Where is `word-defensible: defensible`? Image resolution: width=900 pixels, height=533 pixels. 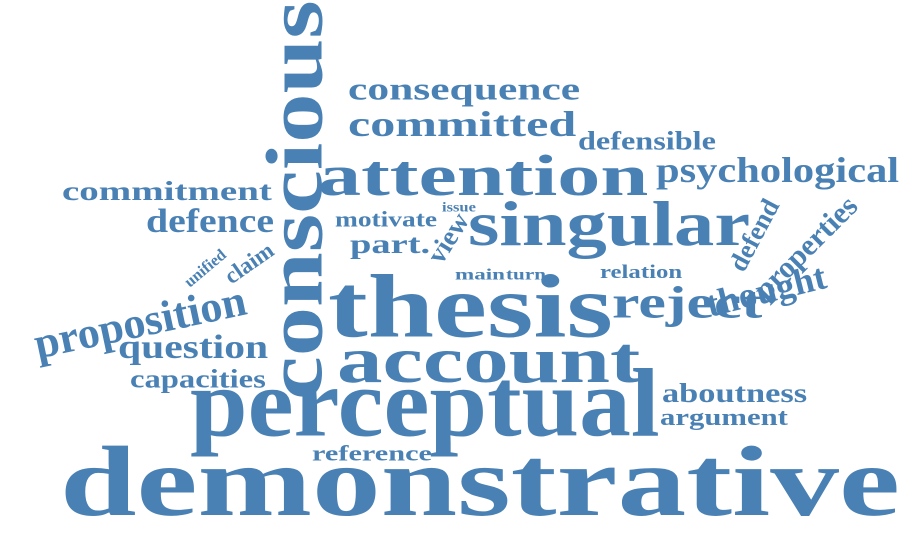 word-defensible: defensible is located at coordinates (647, 141).